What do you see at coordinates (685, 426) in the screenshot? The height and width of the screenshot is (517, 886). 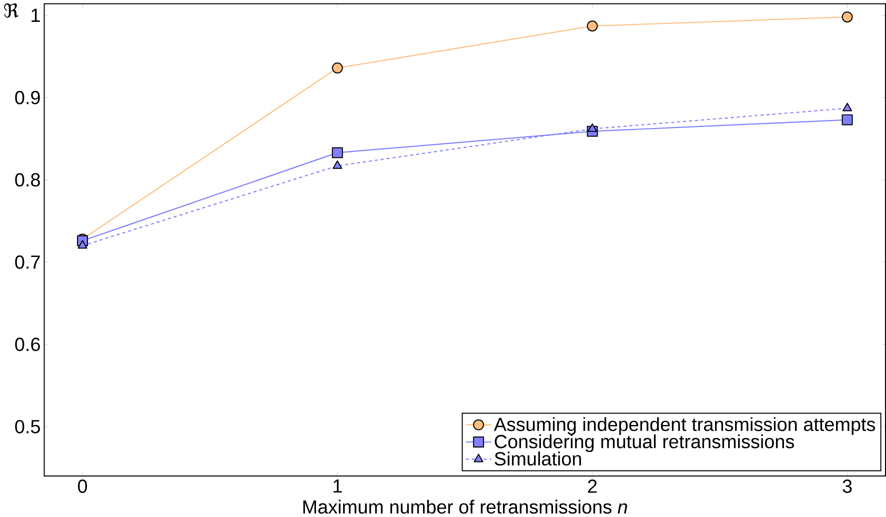 I see `legend-label: Assuming independent transmission attempts` at bounding box center [685, 426].